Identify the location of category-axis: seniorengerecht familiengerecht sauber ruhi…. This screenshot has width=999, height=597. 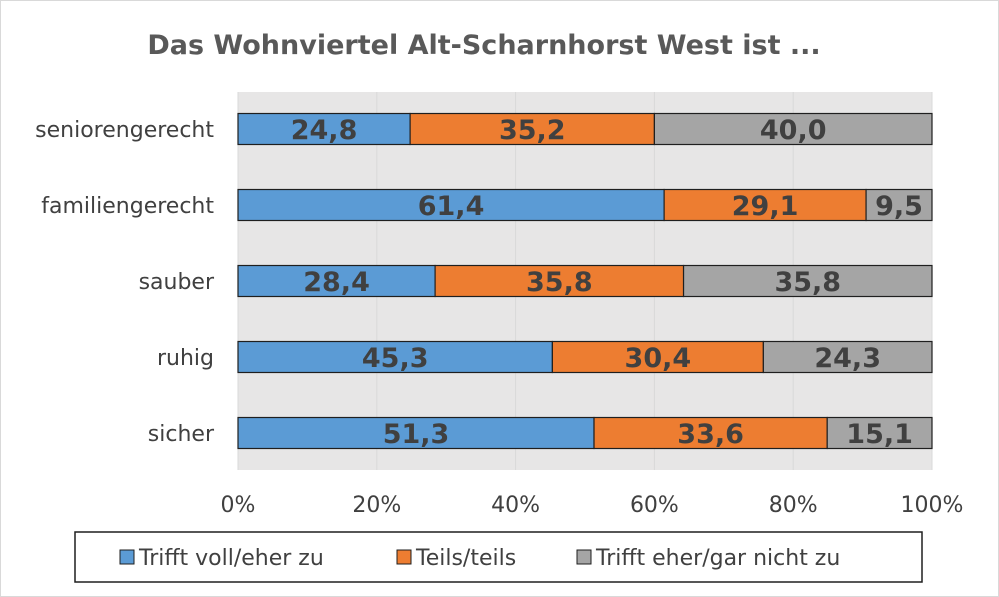
(125, 282).